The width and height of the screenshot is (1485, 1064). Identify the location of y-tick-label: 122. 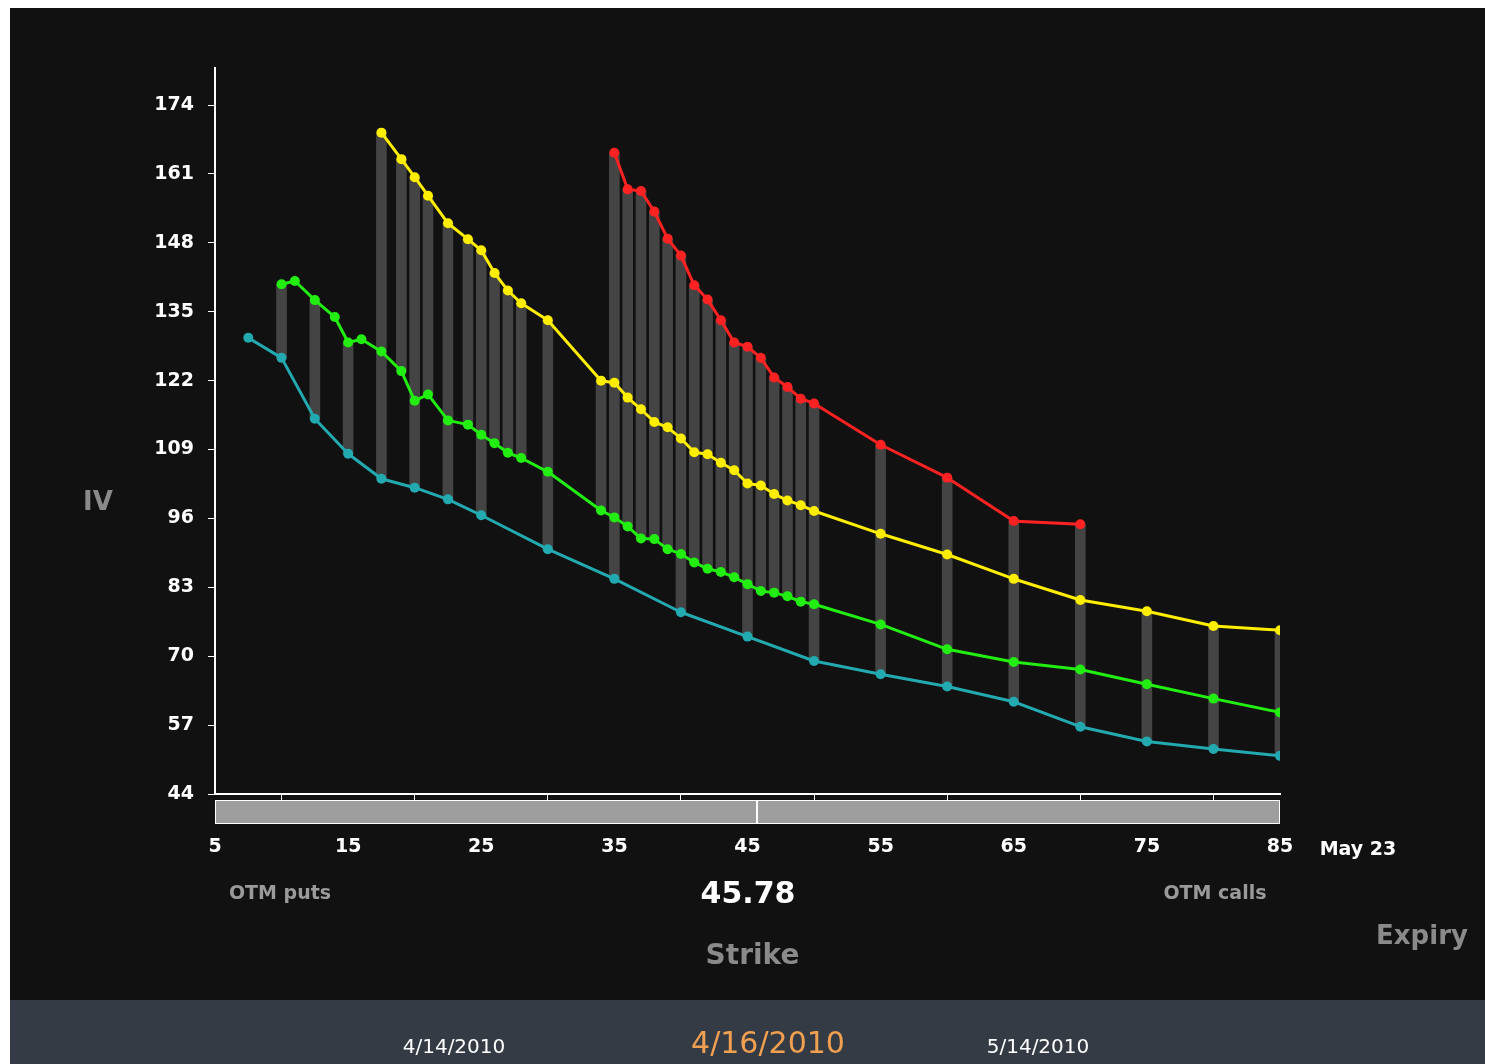
(174, 378).